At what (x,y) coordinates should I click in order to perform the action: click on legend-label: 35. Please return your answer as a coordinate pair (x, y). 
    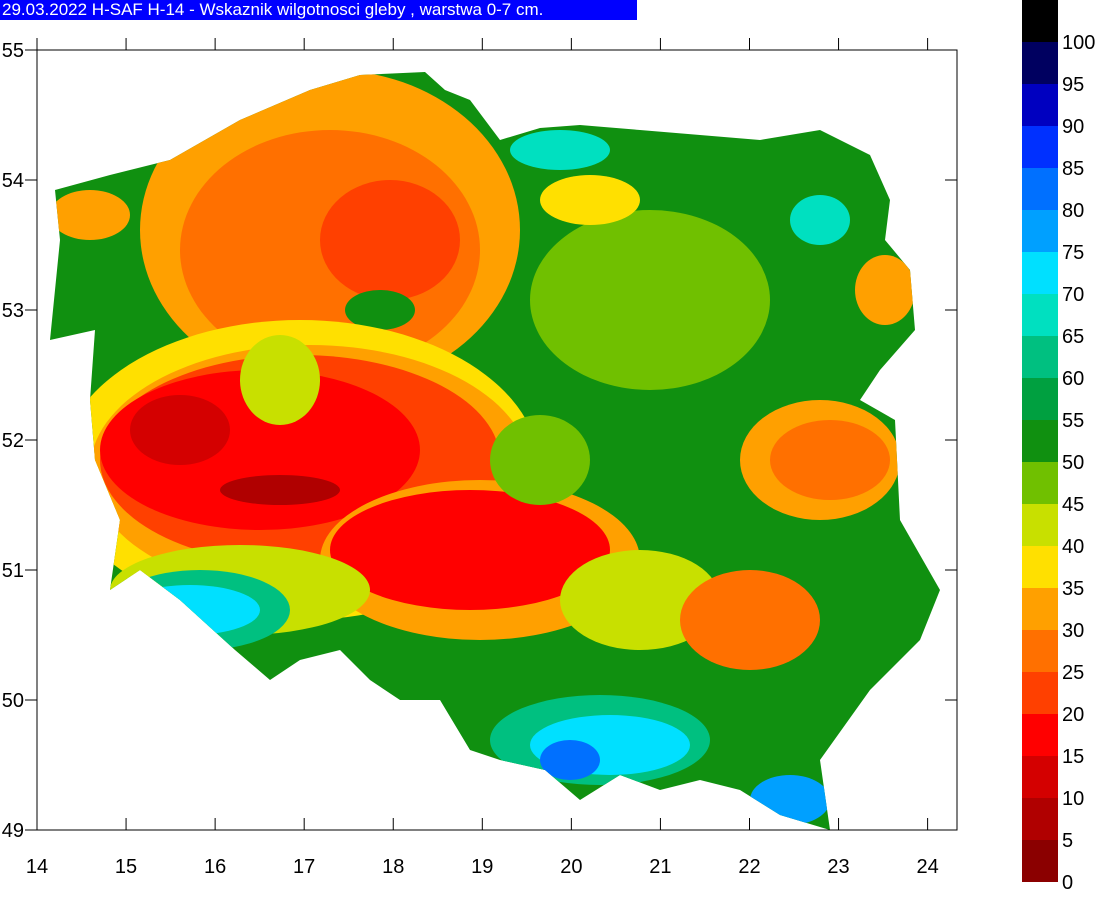
    Looking at the image, I should click on (1073, 589).